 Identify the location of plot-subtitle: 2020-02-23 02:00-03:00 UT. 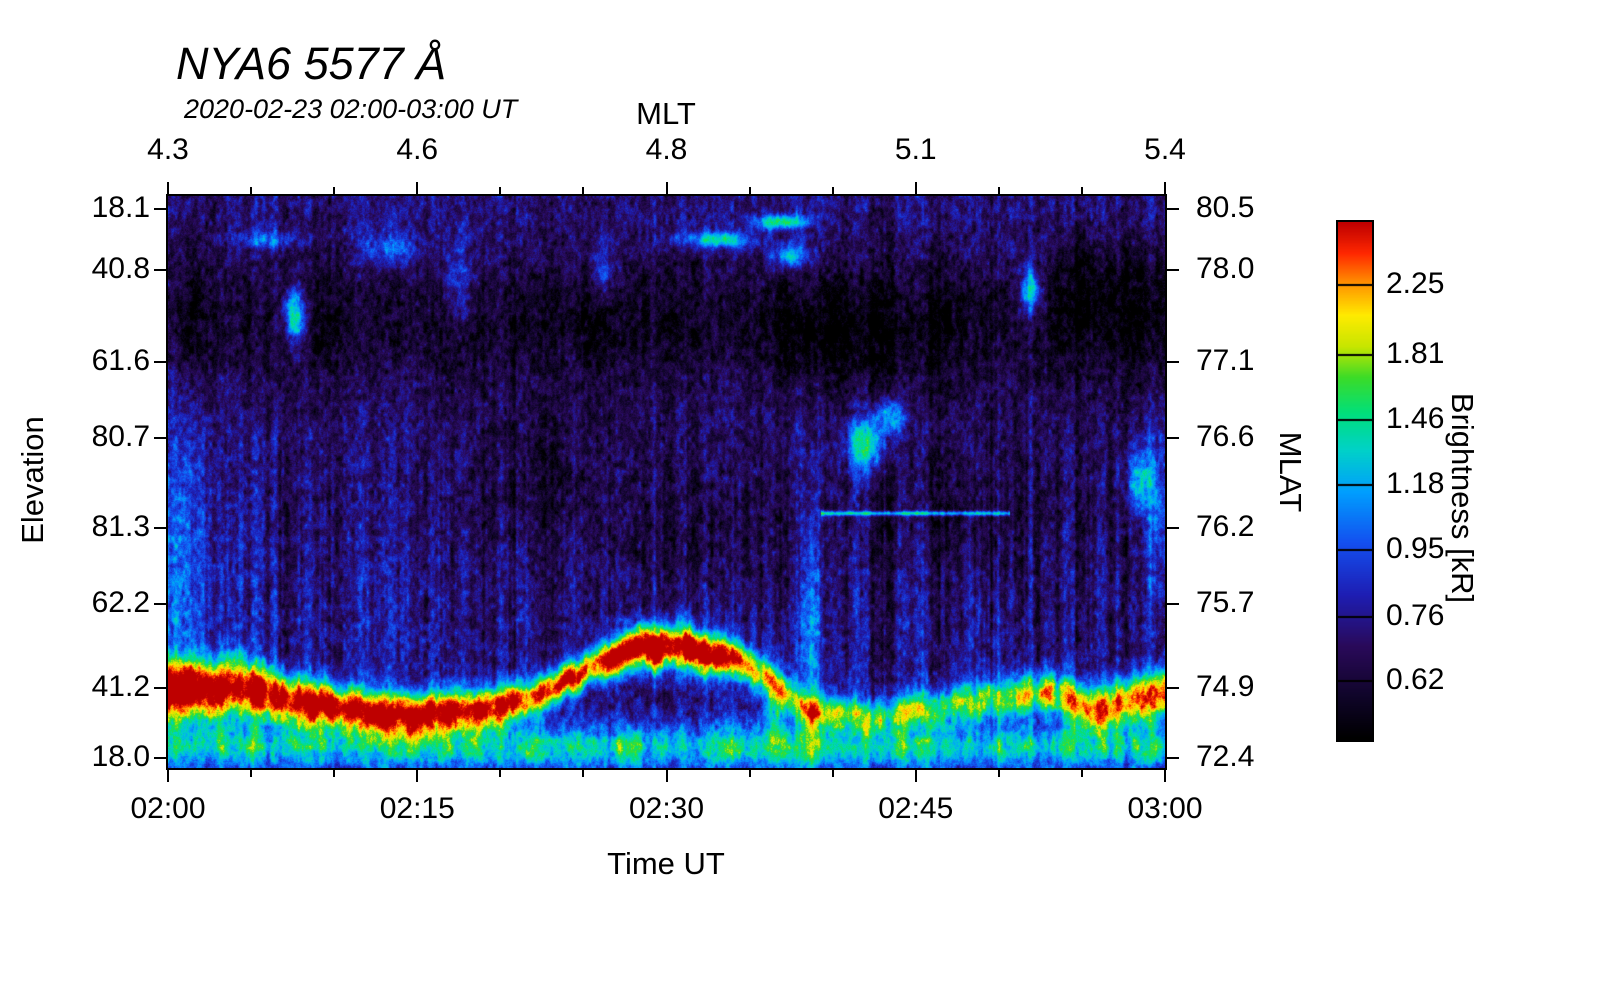
(351, 109).